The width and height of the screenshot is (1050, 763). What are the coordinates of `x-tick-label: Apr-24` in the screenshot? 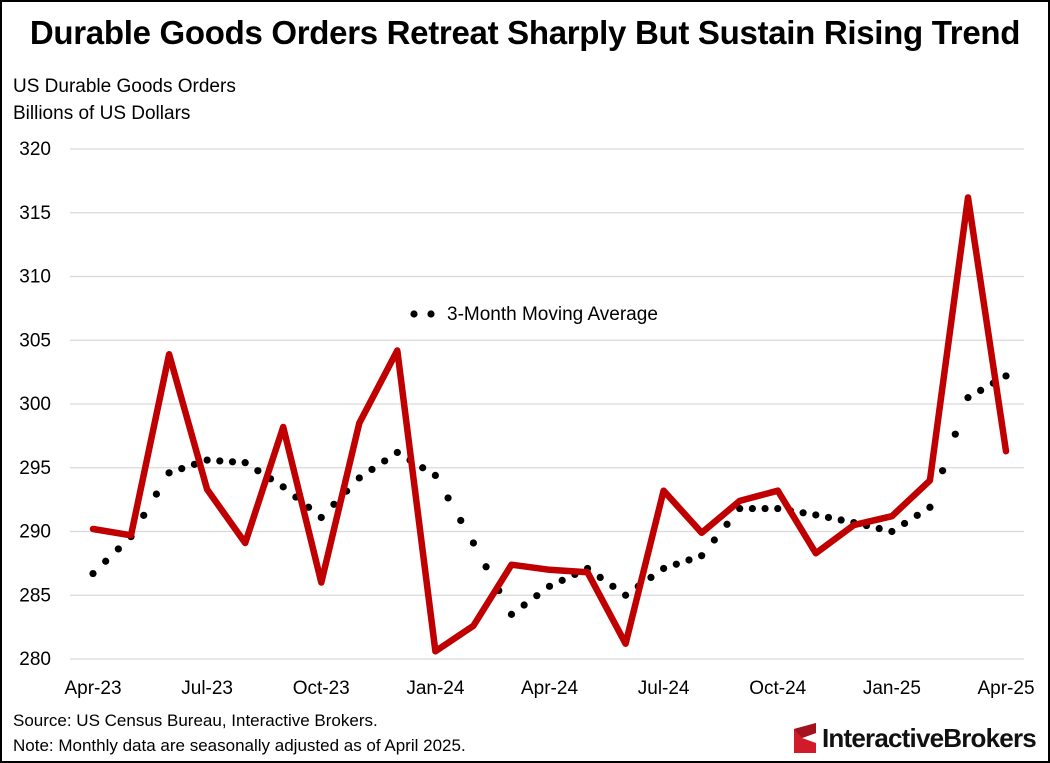 It's located at (549, 688).